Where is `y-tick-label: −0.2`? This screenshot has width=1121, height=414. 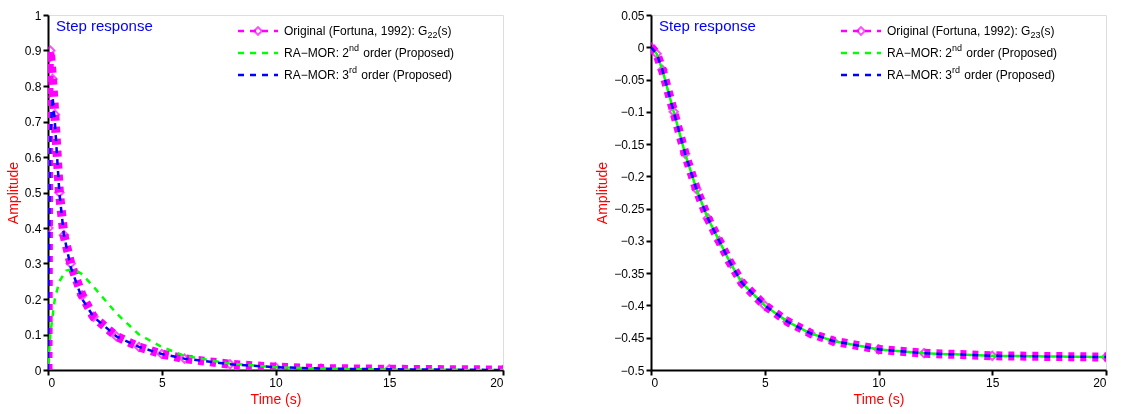
y-tick-label: −0.2 is located at coordinates (632, 176).